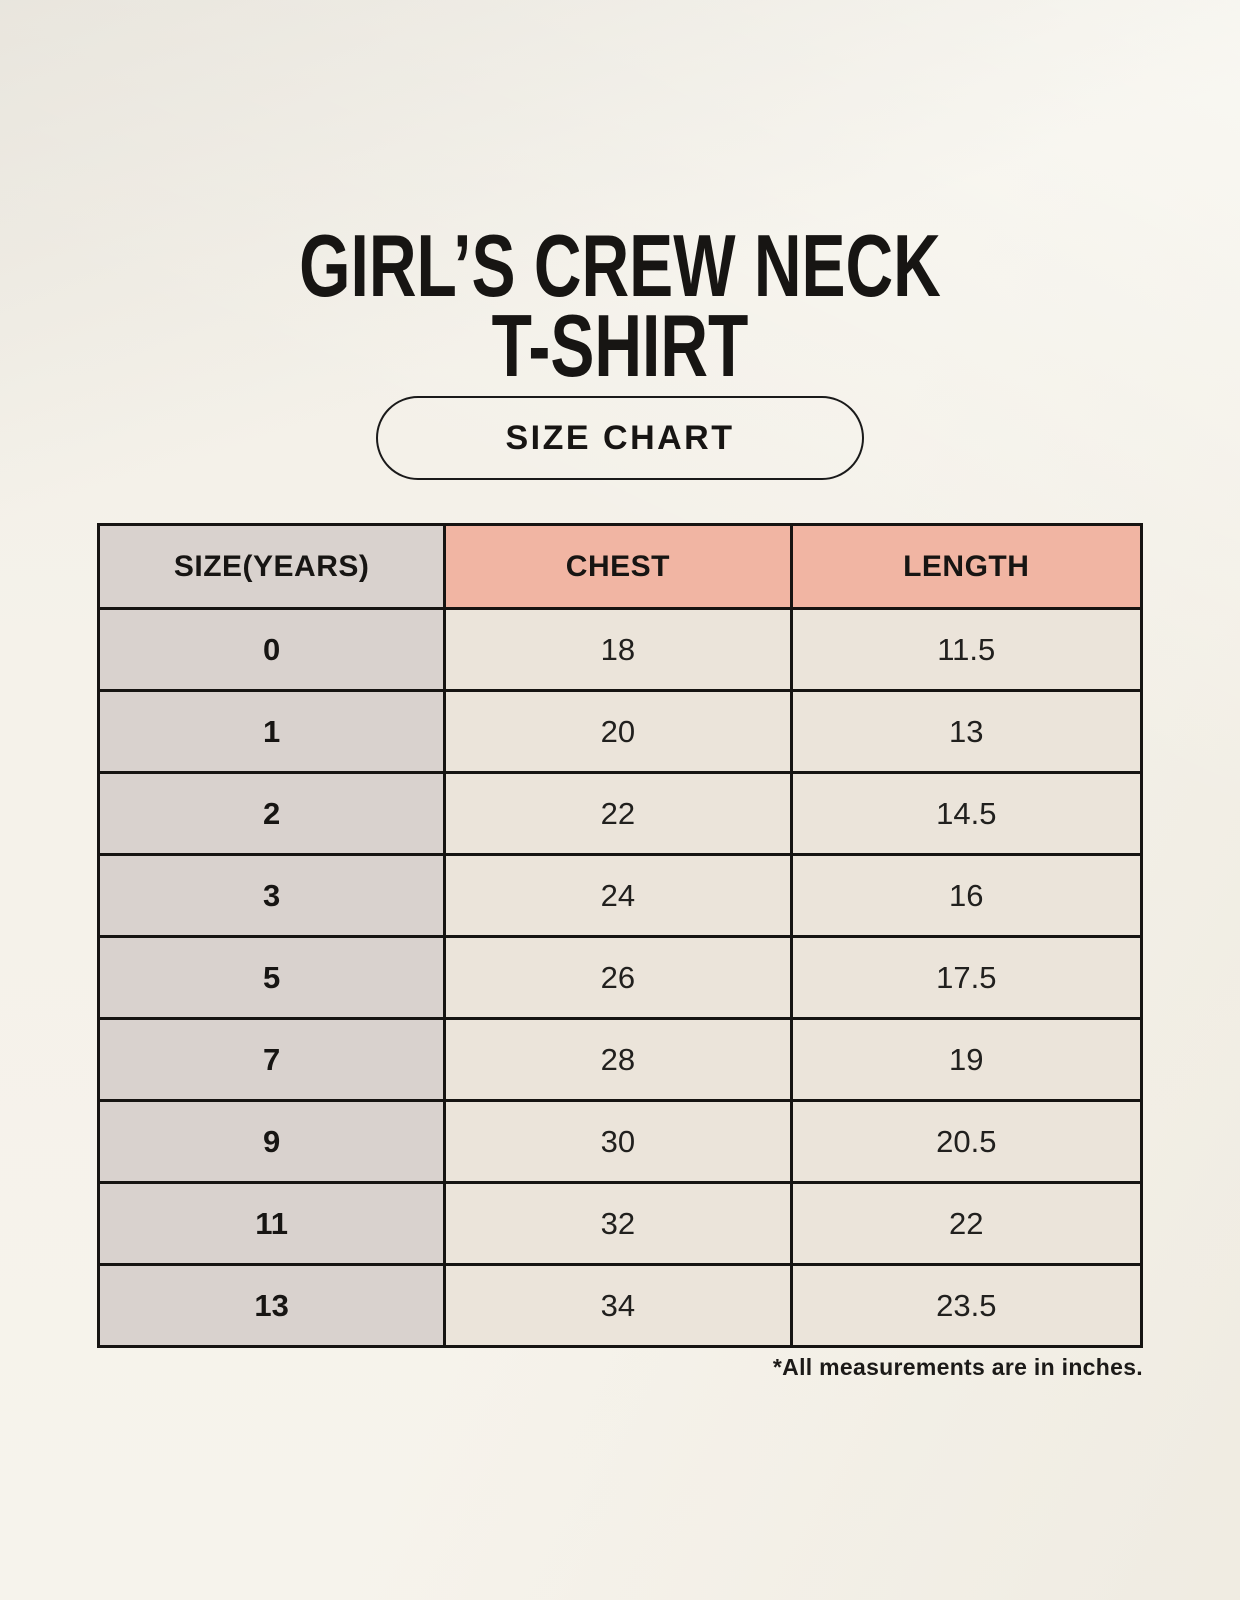 Image resolution: width=1240 pixels, height=1600 pixels. I want to click on page-title-line-2: T-SHIRT, so click(620, 345).